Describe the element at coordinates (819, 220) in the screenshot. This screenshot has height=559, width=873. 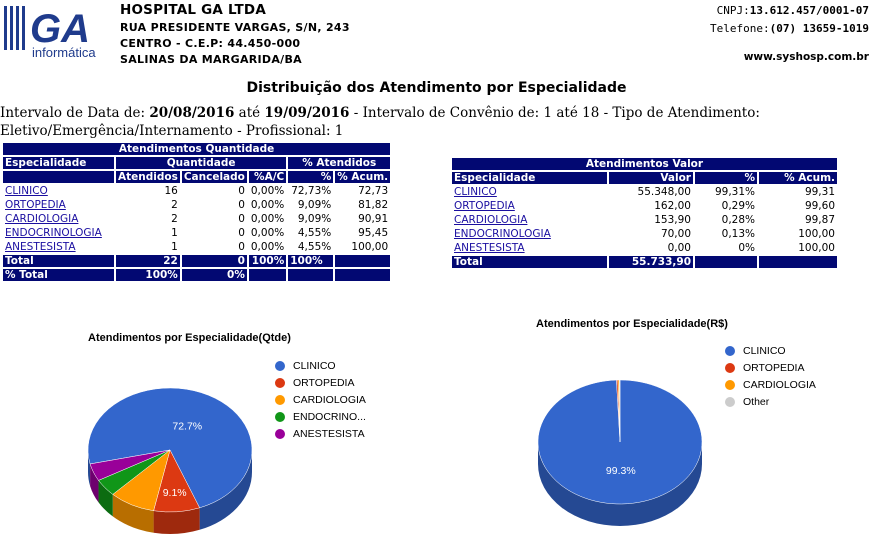
I see `acum-cell: 99,87` at that location.